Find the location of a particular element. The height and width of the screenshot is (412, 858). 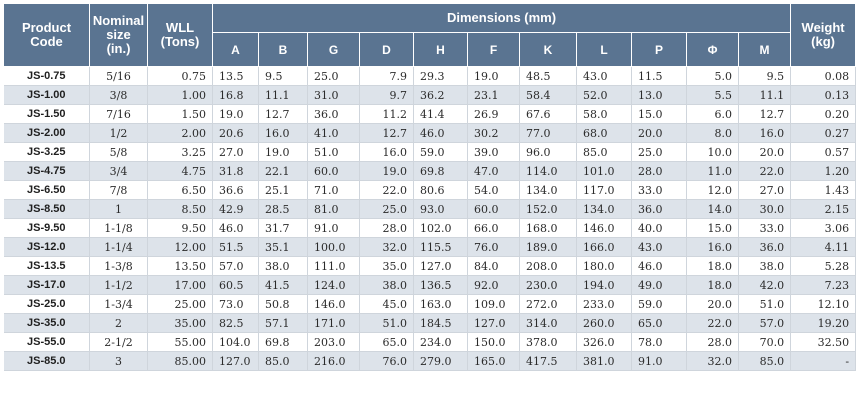

table-cell: 15.0 is located at coordinates (712, 228).